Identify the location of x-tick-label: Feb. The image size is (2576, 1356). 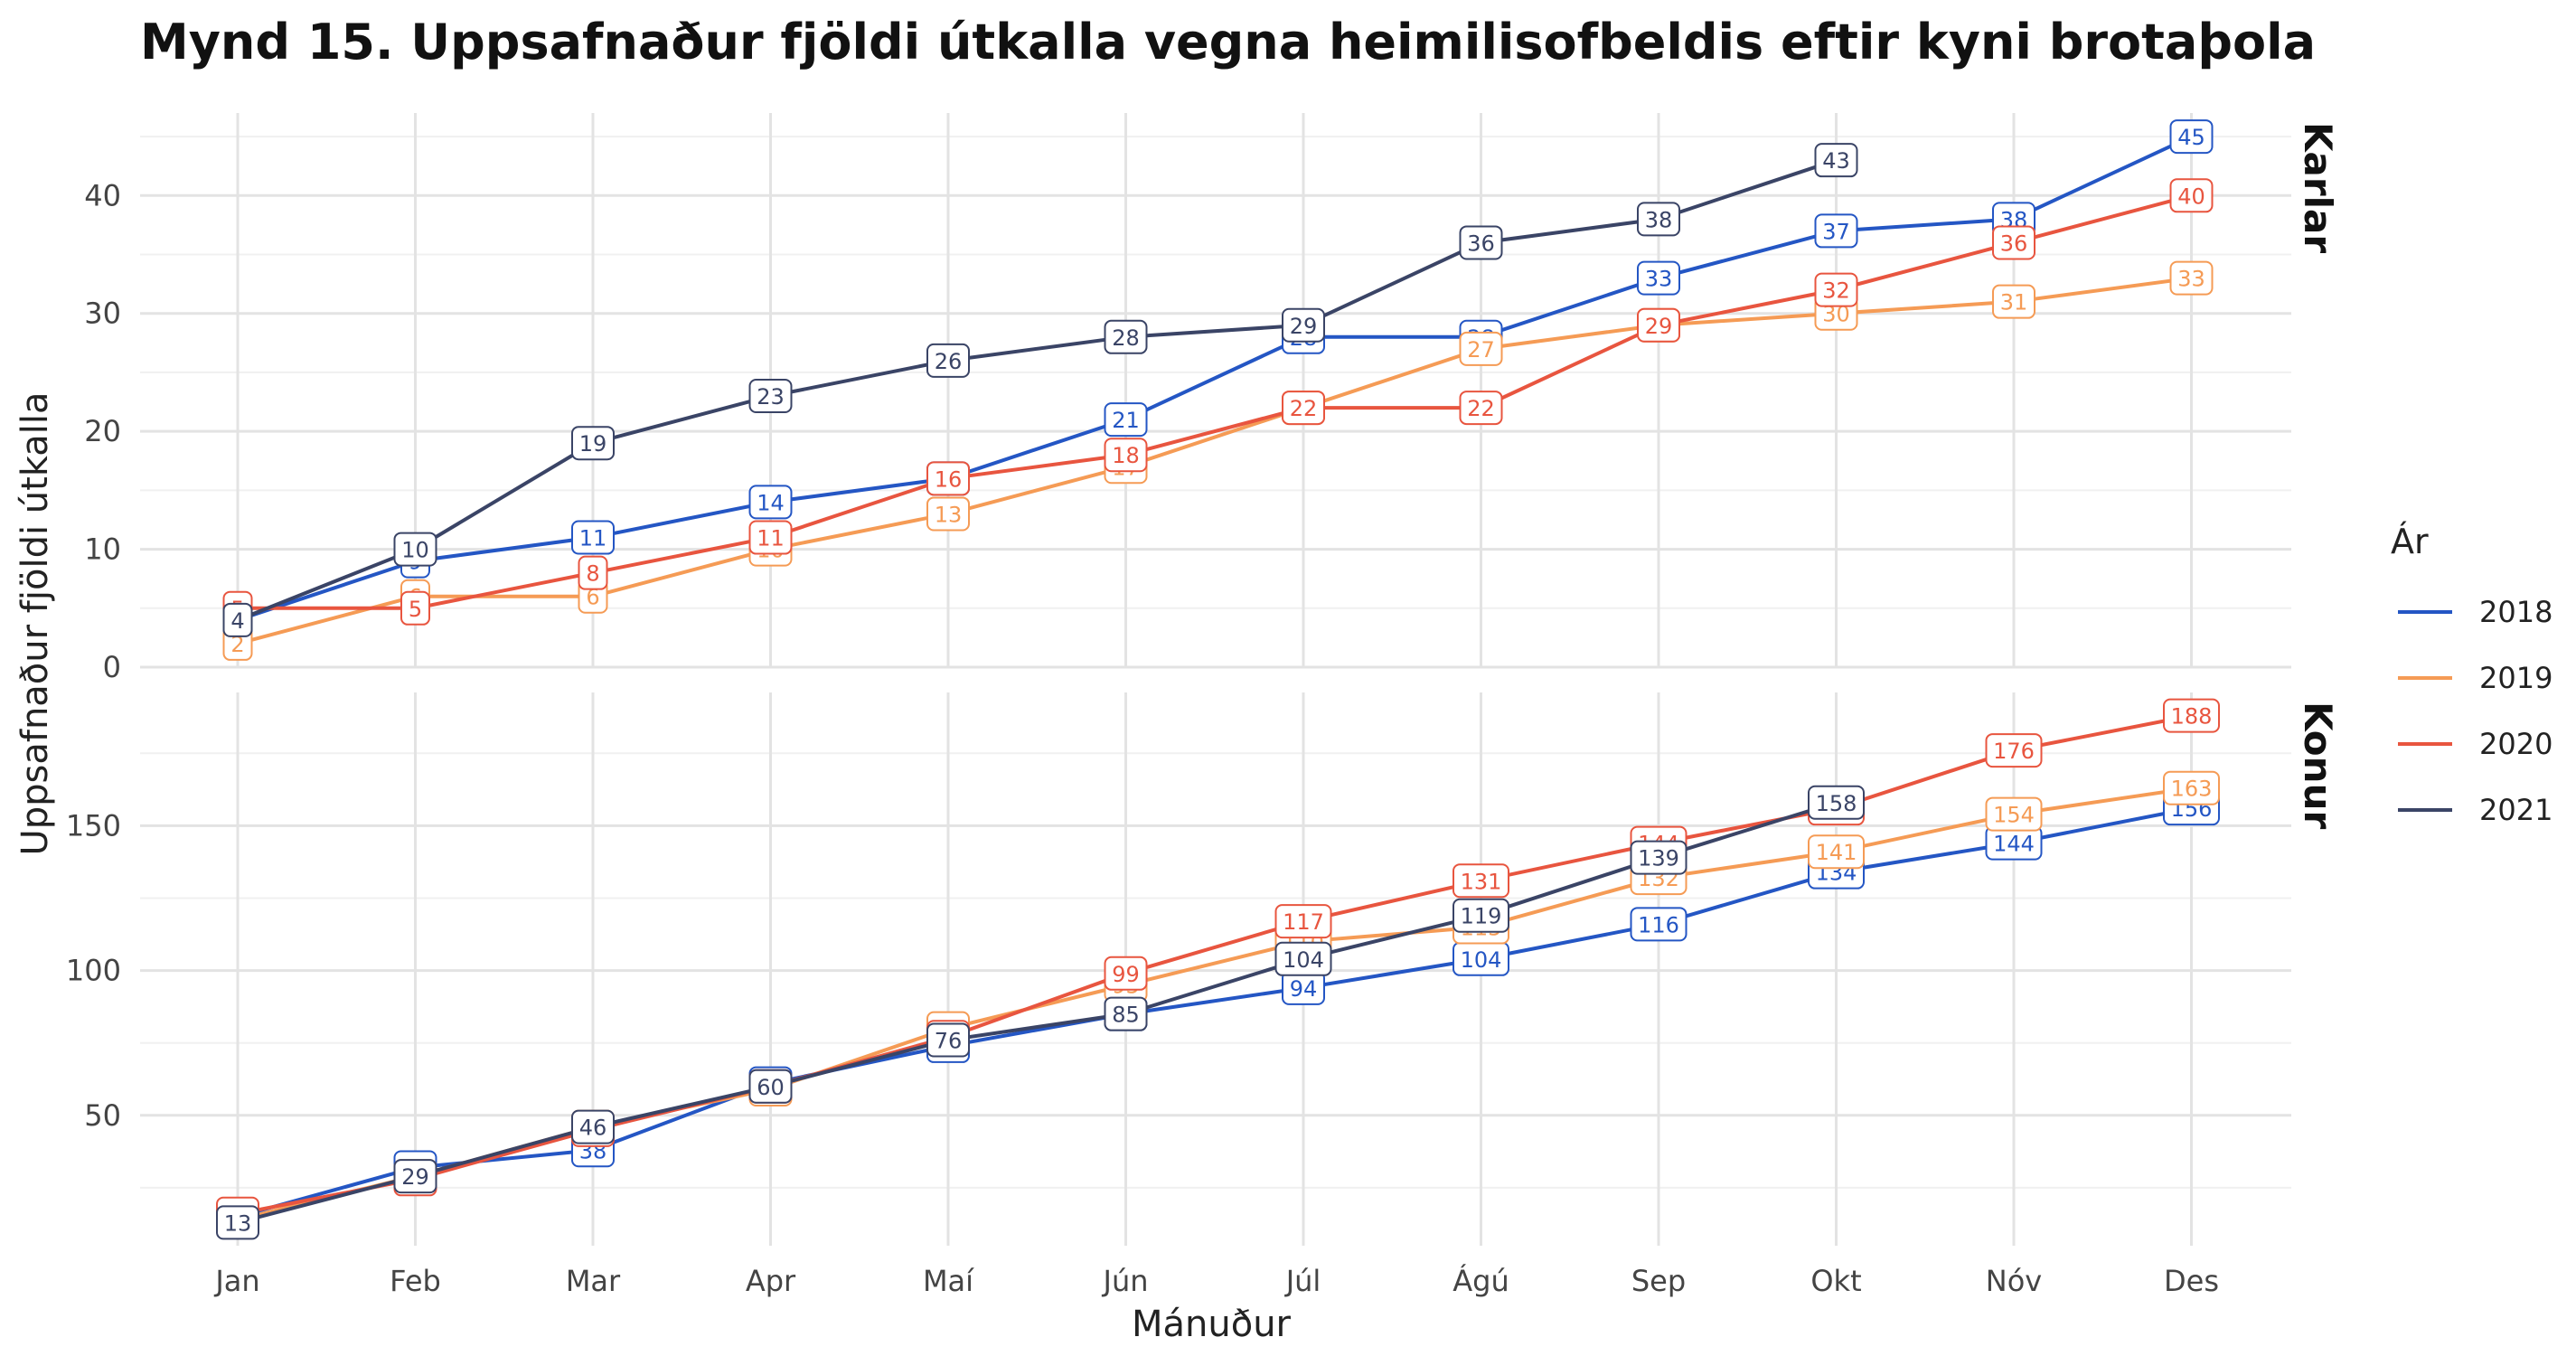
(415, 1281).